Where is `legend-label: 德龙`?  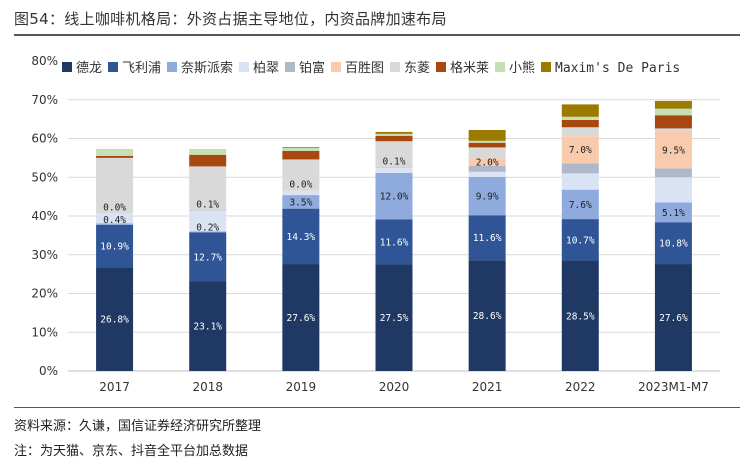 legend-label: 德龙 is located at coordinates (89, 68).